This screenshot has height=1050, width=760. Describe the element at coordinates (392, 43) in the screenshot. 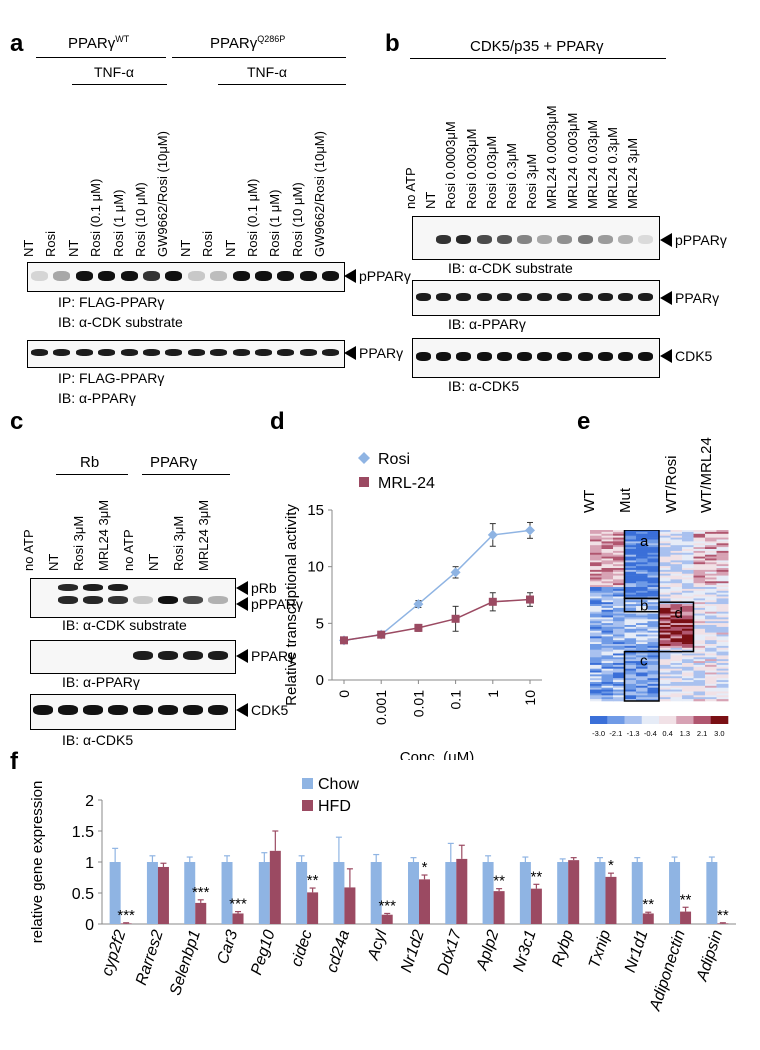

I see `panel-letter-b: b` at that location.